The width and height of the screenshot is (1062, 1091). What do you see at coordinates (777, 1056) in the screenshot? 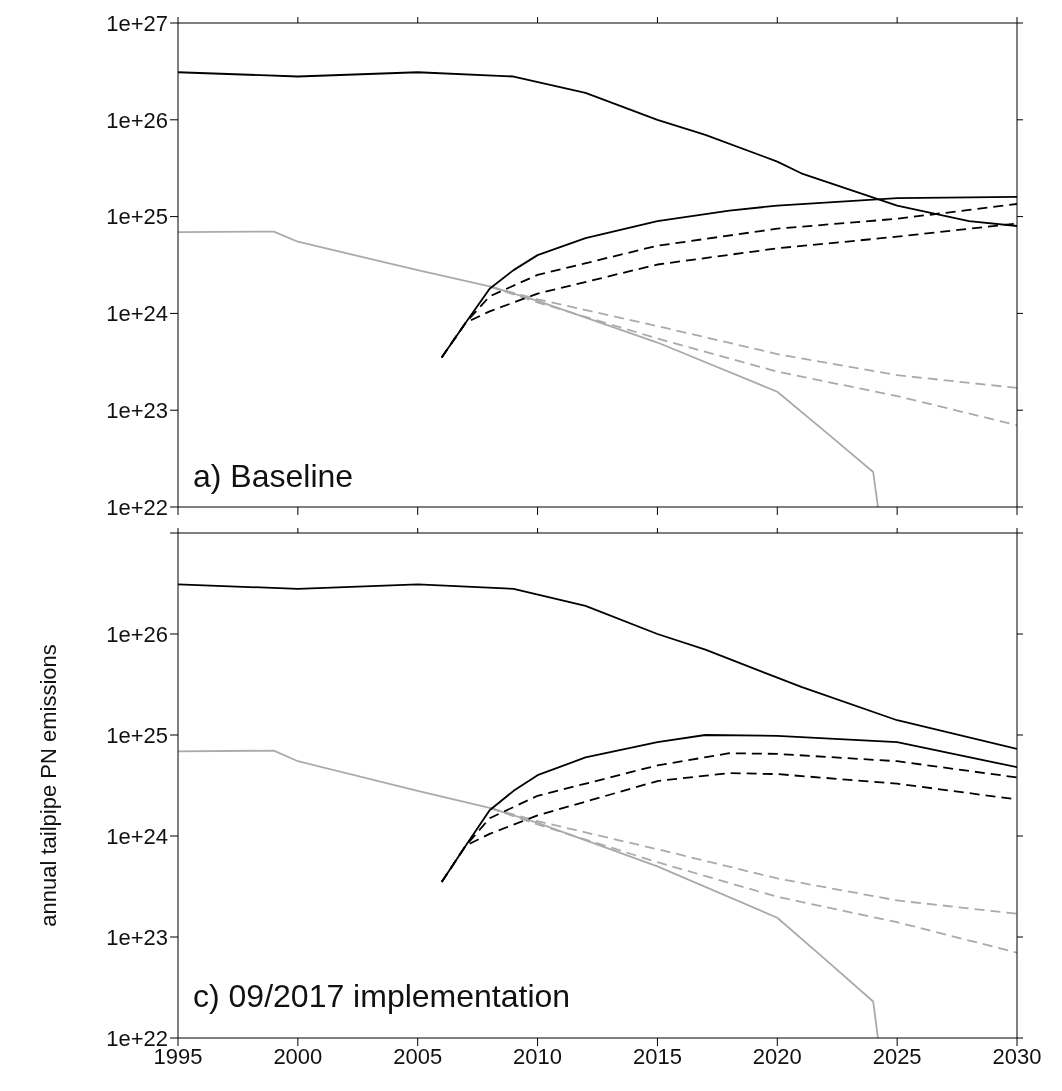
I see `x-tick-label: 2020` at bounding box center [777, 1056].